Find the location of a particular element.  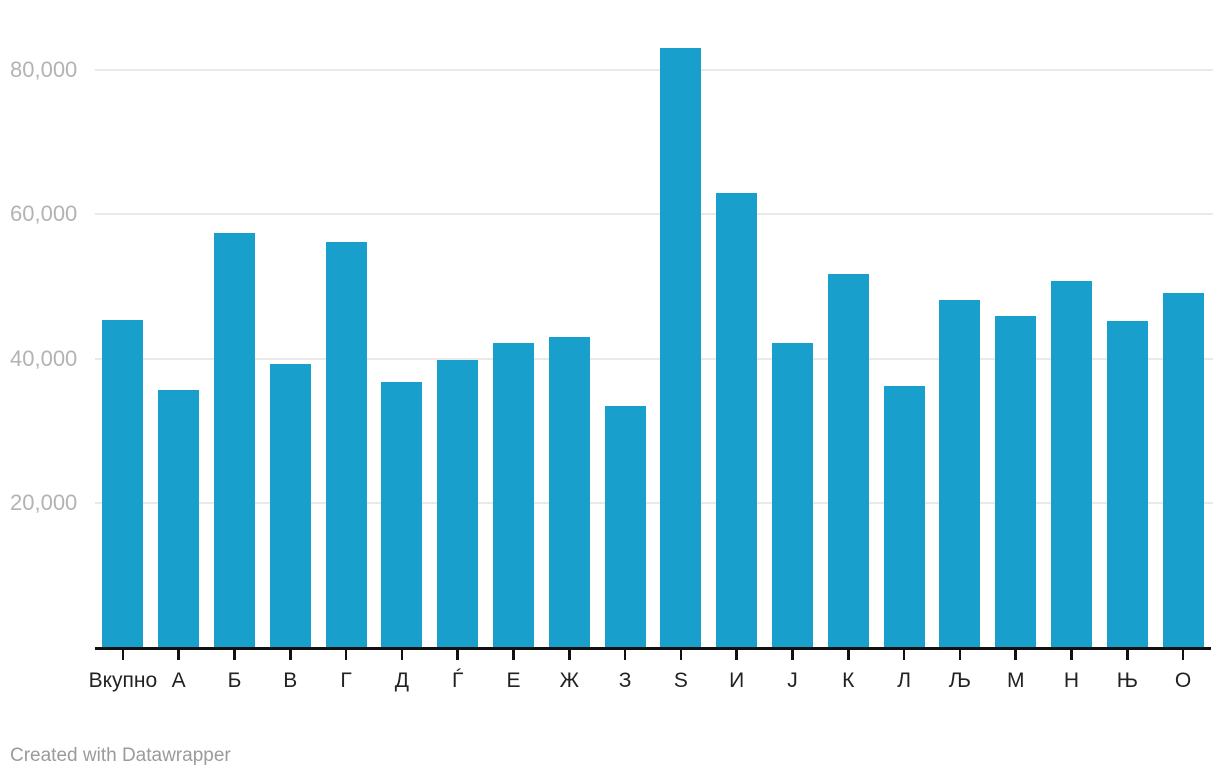

bar-Љ is located at coordinates (960, 473).